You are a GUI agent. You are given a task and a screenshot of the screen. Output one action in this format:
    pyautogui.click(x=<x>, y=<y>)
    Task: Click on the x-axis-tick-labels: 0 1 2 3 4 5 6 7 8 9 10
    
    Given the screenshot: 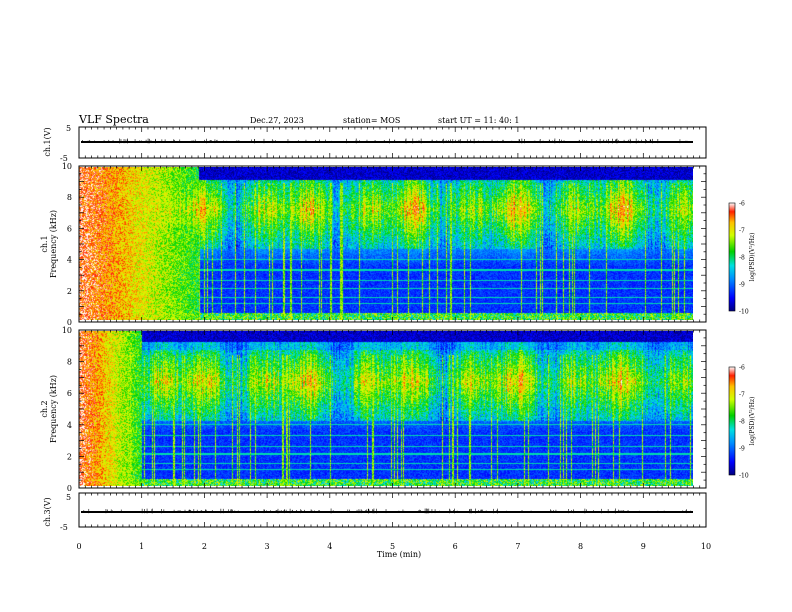 What is the action you would take?
    pyautogui.click(x=393, y=546)
    